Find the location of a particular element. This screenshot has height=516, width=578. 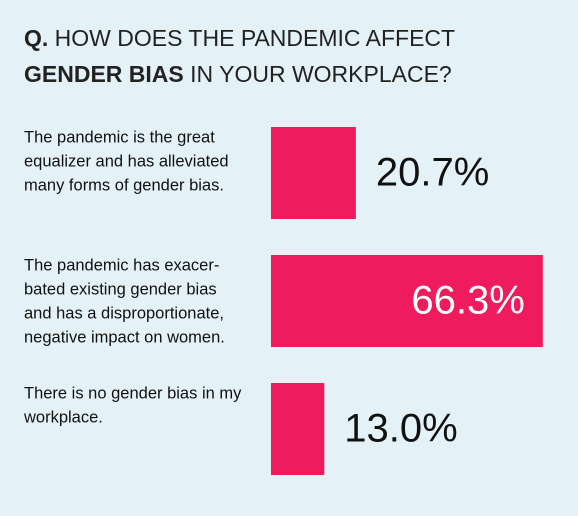

category-label: workplace. is located at coordinates (63, 417).